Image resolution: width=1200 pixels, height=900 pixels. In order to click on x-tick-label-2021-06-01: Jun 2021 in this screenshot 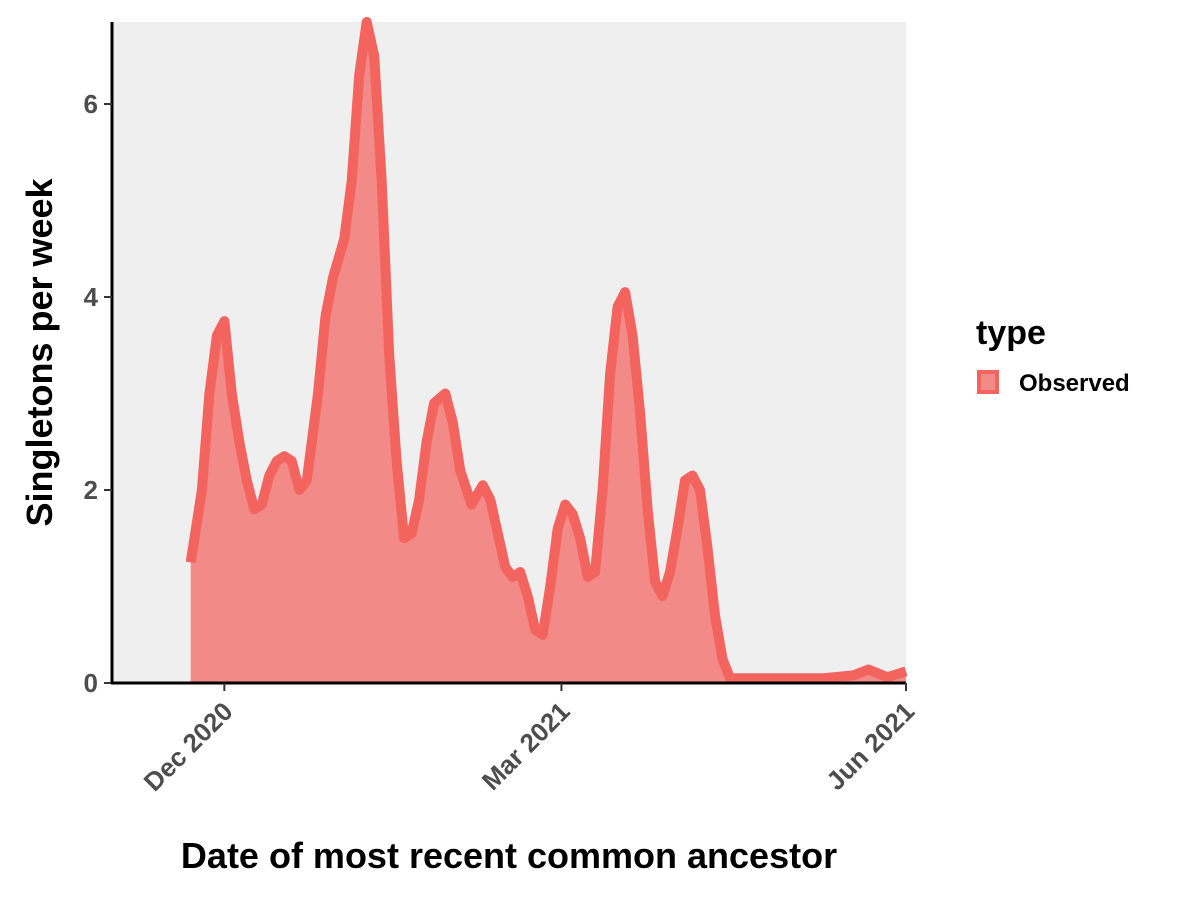, I will do `click(870, 746)`.